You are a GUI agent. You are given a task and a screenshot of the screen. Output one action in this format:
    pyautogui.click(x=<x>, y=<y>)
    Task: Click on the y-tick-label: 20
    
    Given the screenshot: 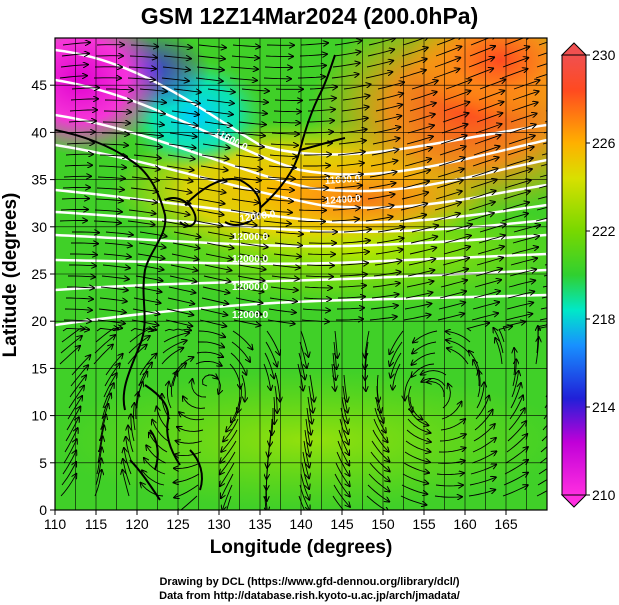 What is the action you would take?
    pyautogui.click(x=39, y=321)
    